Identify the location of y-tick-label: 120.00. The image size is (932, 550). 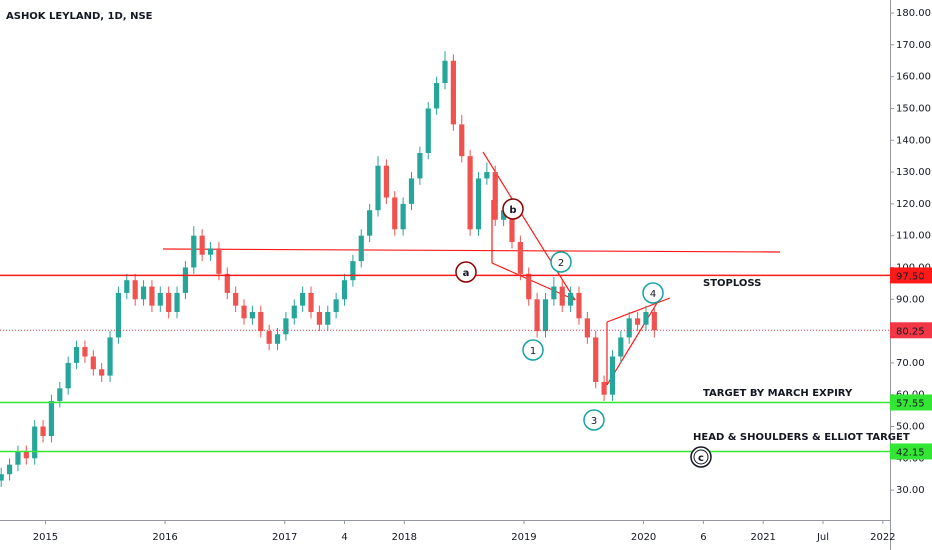
(913, 204).